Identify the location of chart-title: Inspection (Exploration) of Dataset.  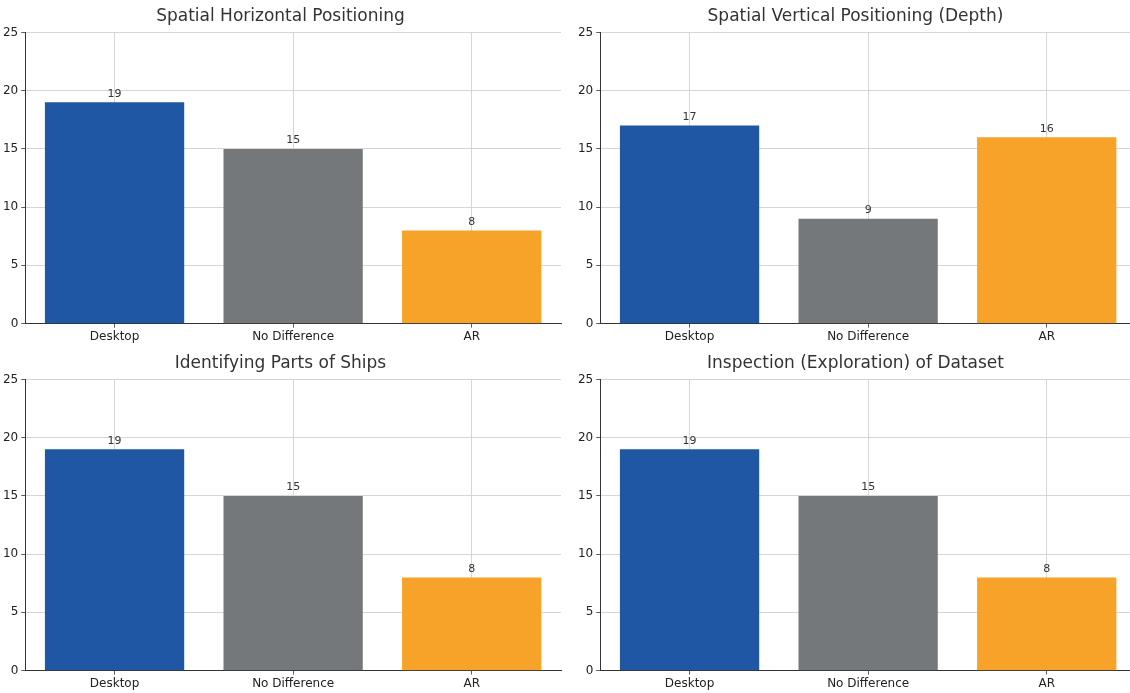
(856, 361).